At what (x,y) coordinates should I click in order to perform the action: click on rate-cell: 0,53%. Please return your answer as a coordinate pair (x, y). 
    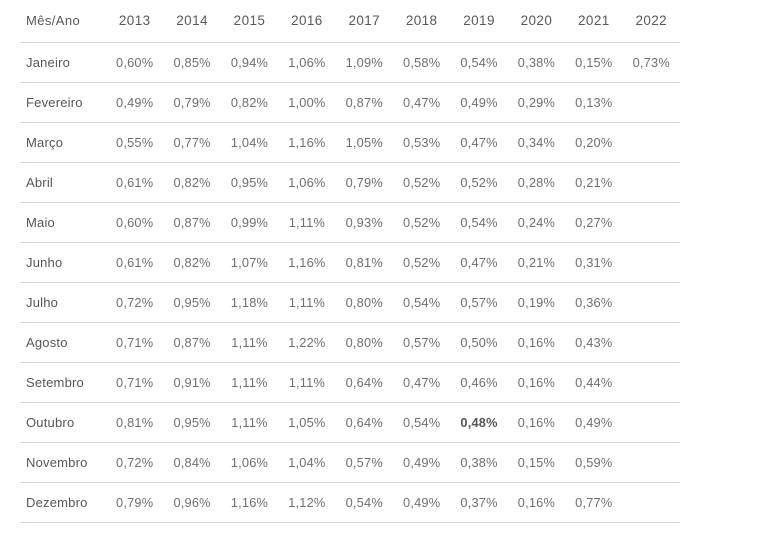
    Looking at the image, I should click on (421, 142).